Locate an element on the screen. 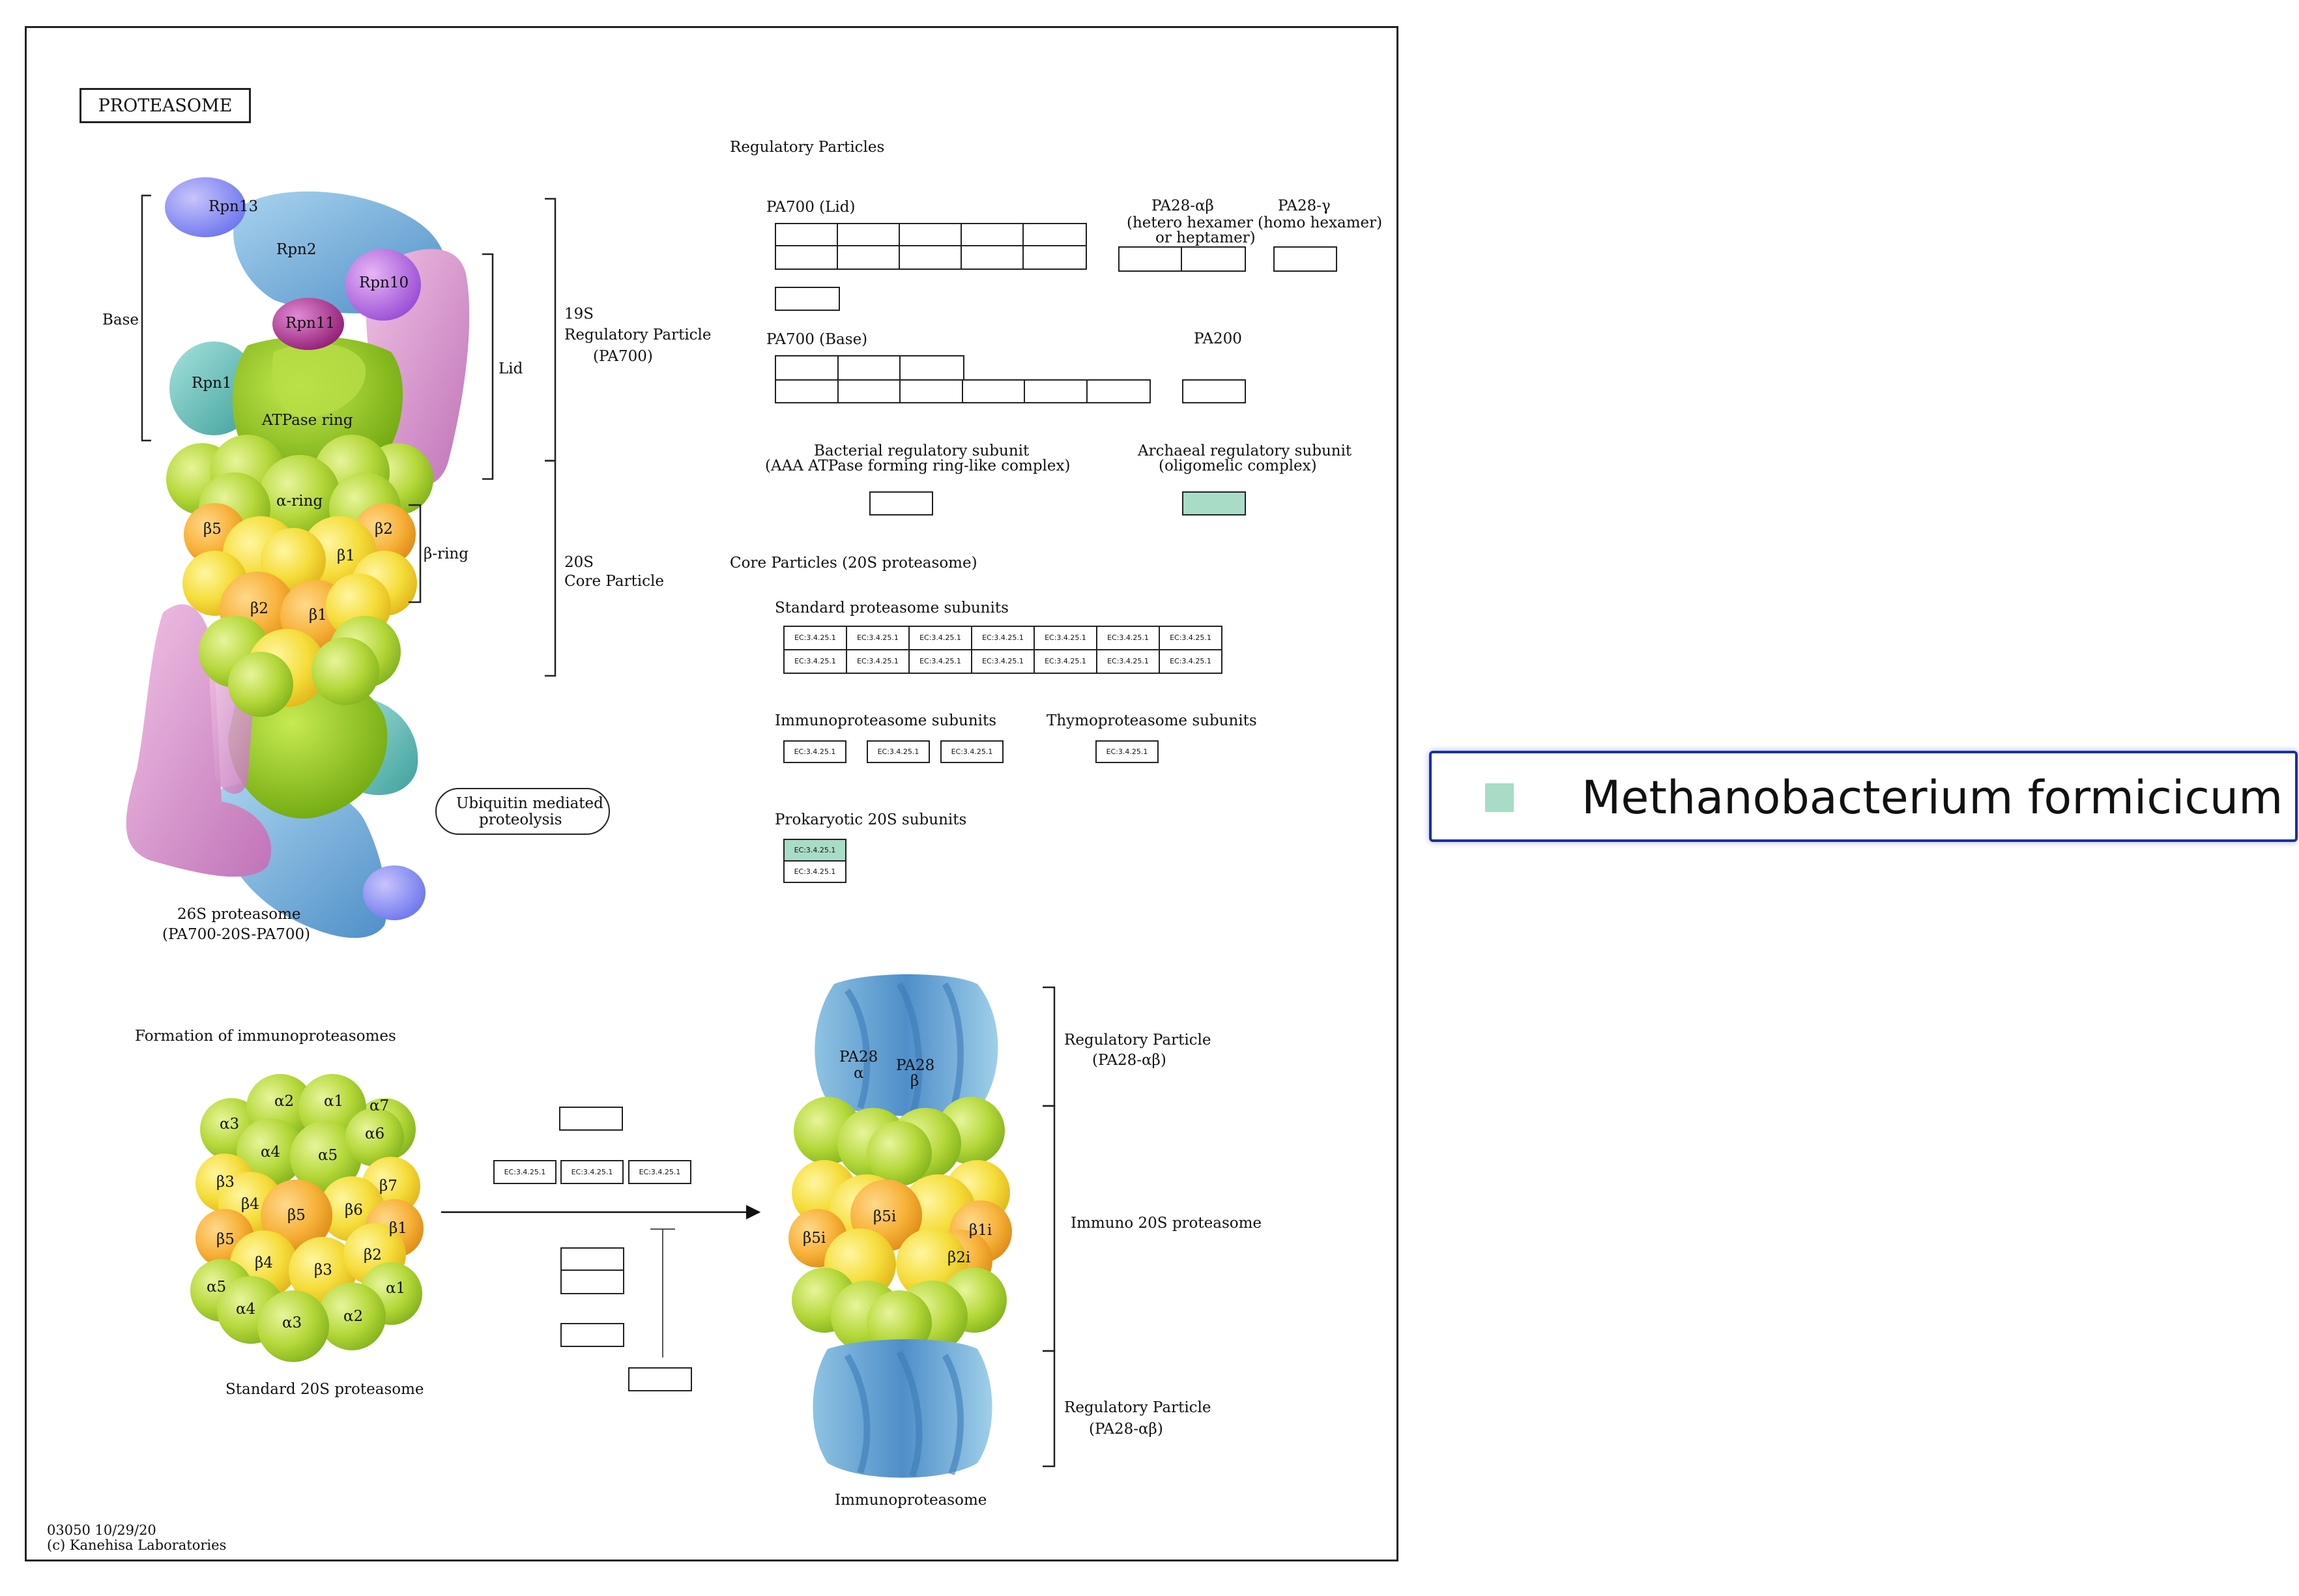  ec-immuno-2: EC:3.4.25.1 is located at coordinates (899, 751).